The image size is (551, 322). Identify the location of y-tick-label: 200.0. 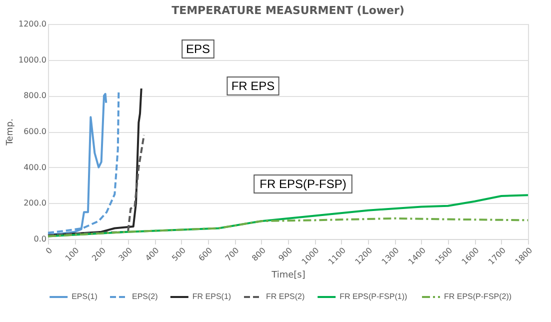
(35, 203).